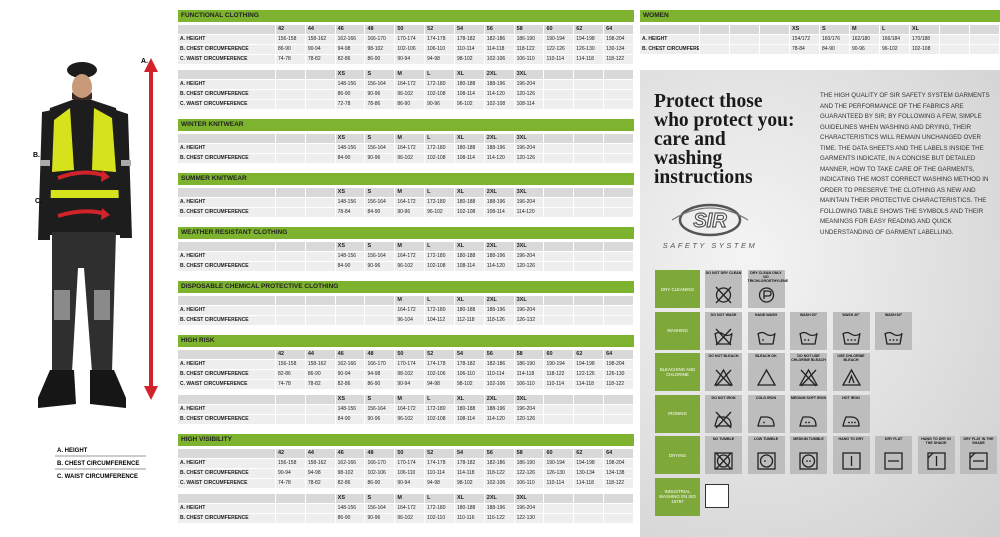 The width and height of the screenshot is (1000, 537). Describe the element at coordinates (350, 30) in the screenshot. I see `size-label: 46` at that location.